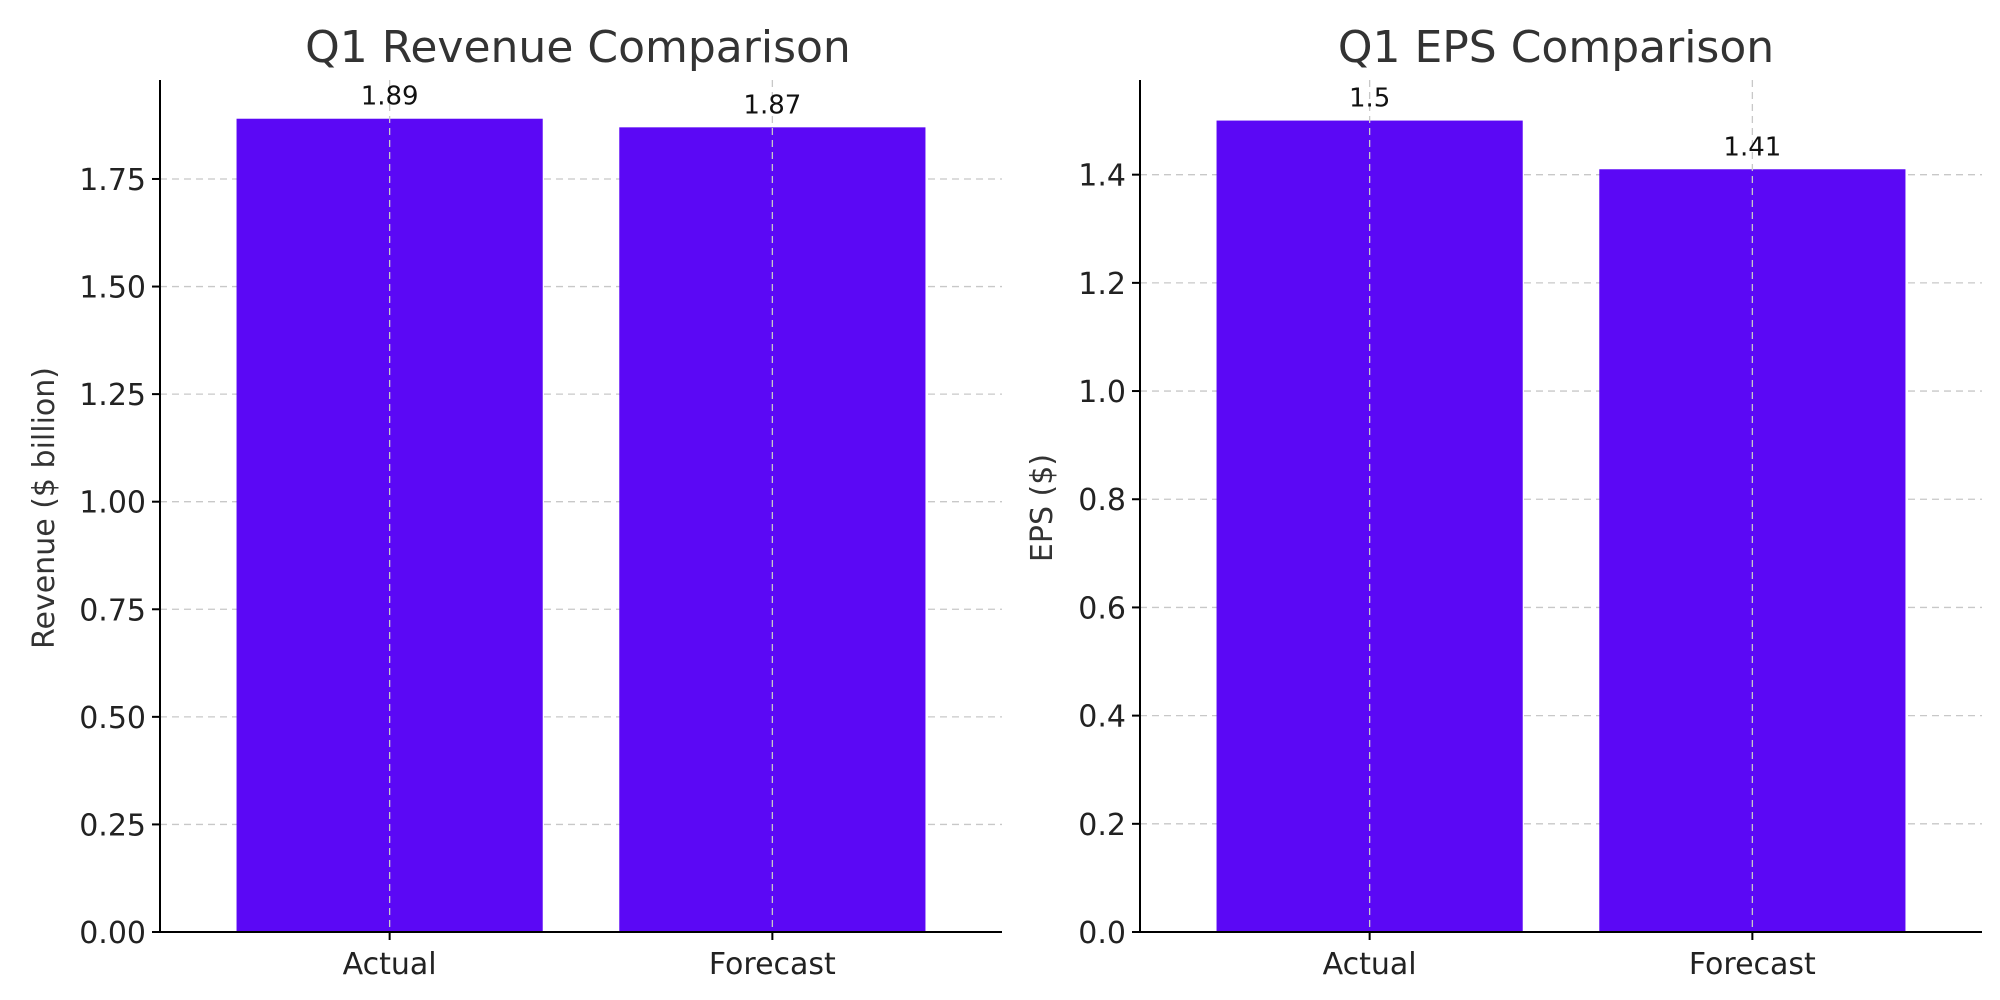 The height and width of the screenshot is (1000, 2000). Describe the element at coordinates (112, 610) in the screenshot. I see `y-tick-label: 0.75` at that location.